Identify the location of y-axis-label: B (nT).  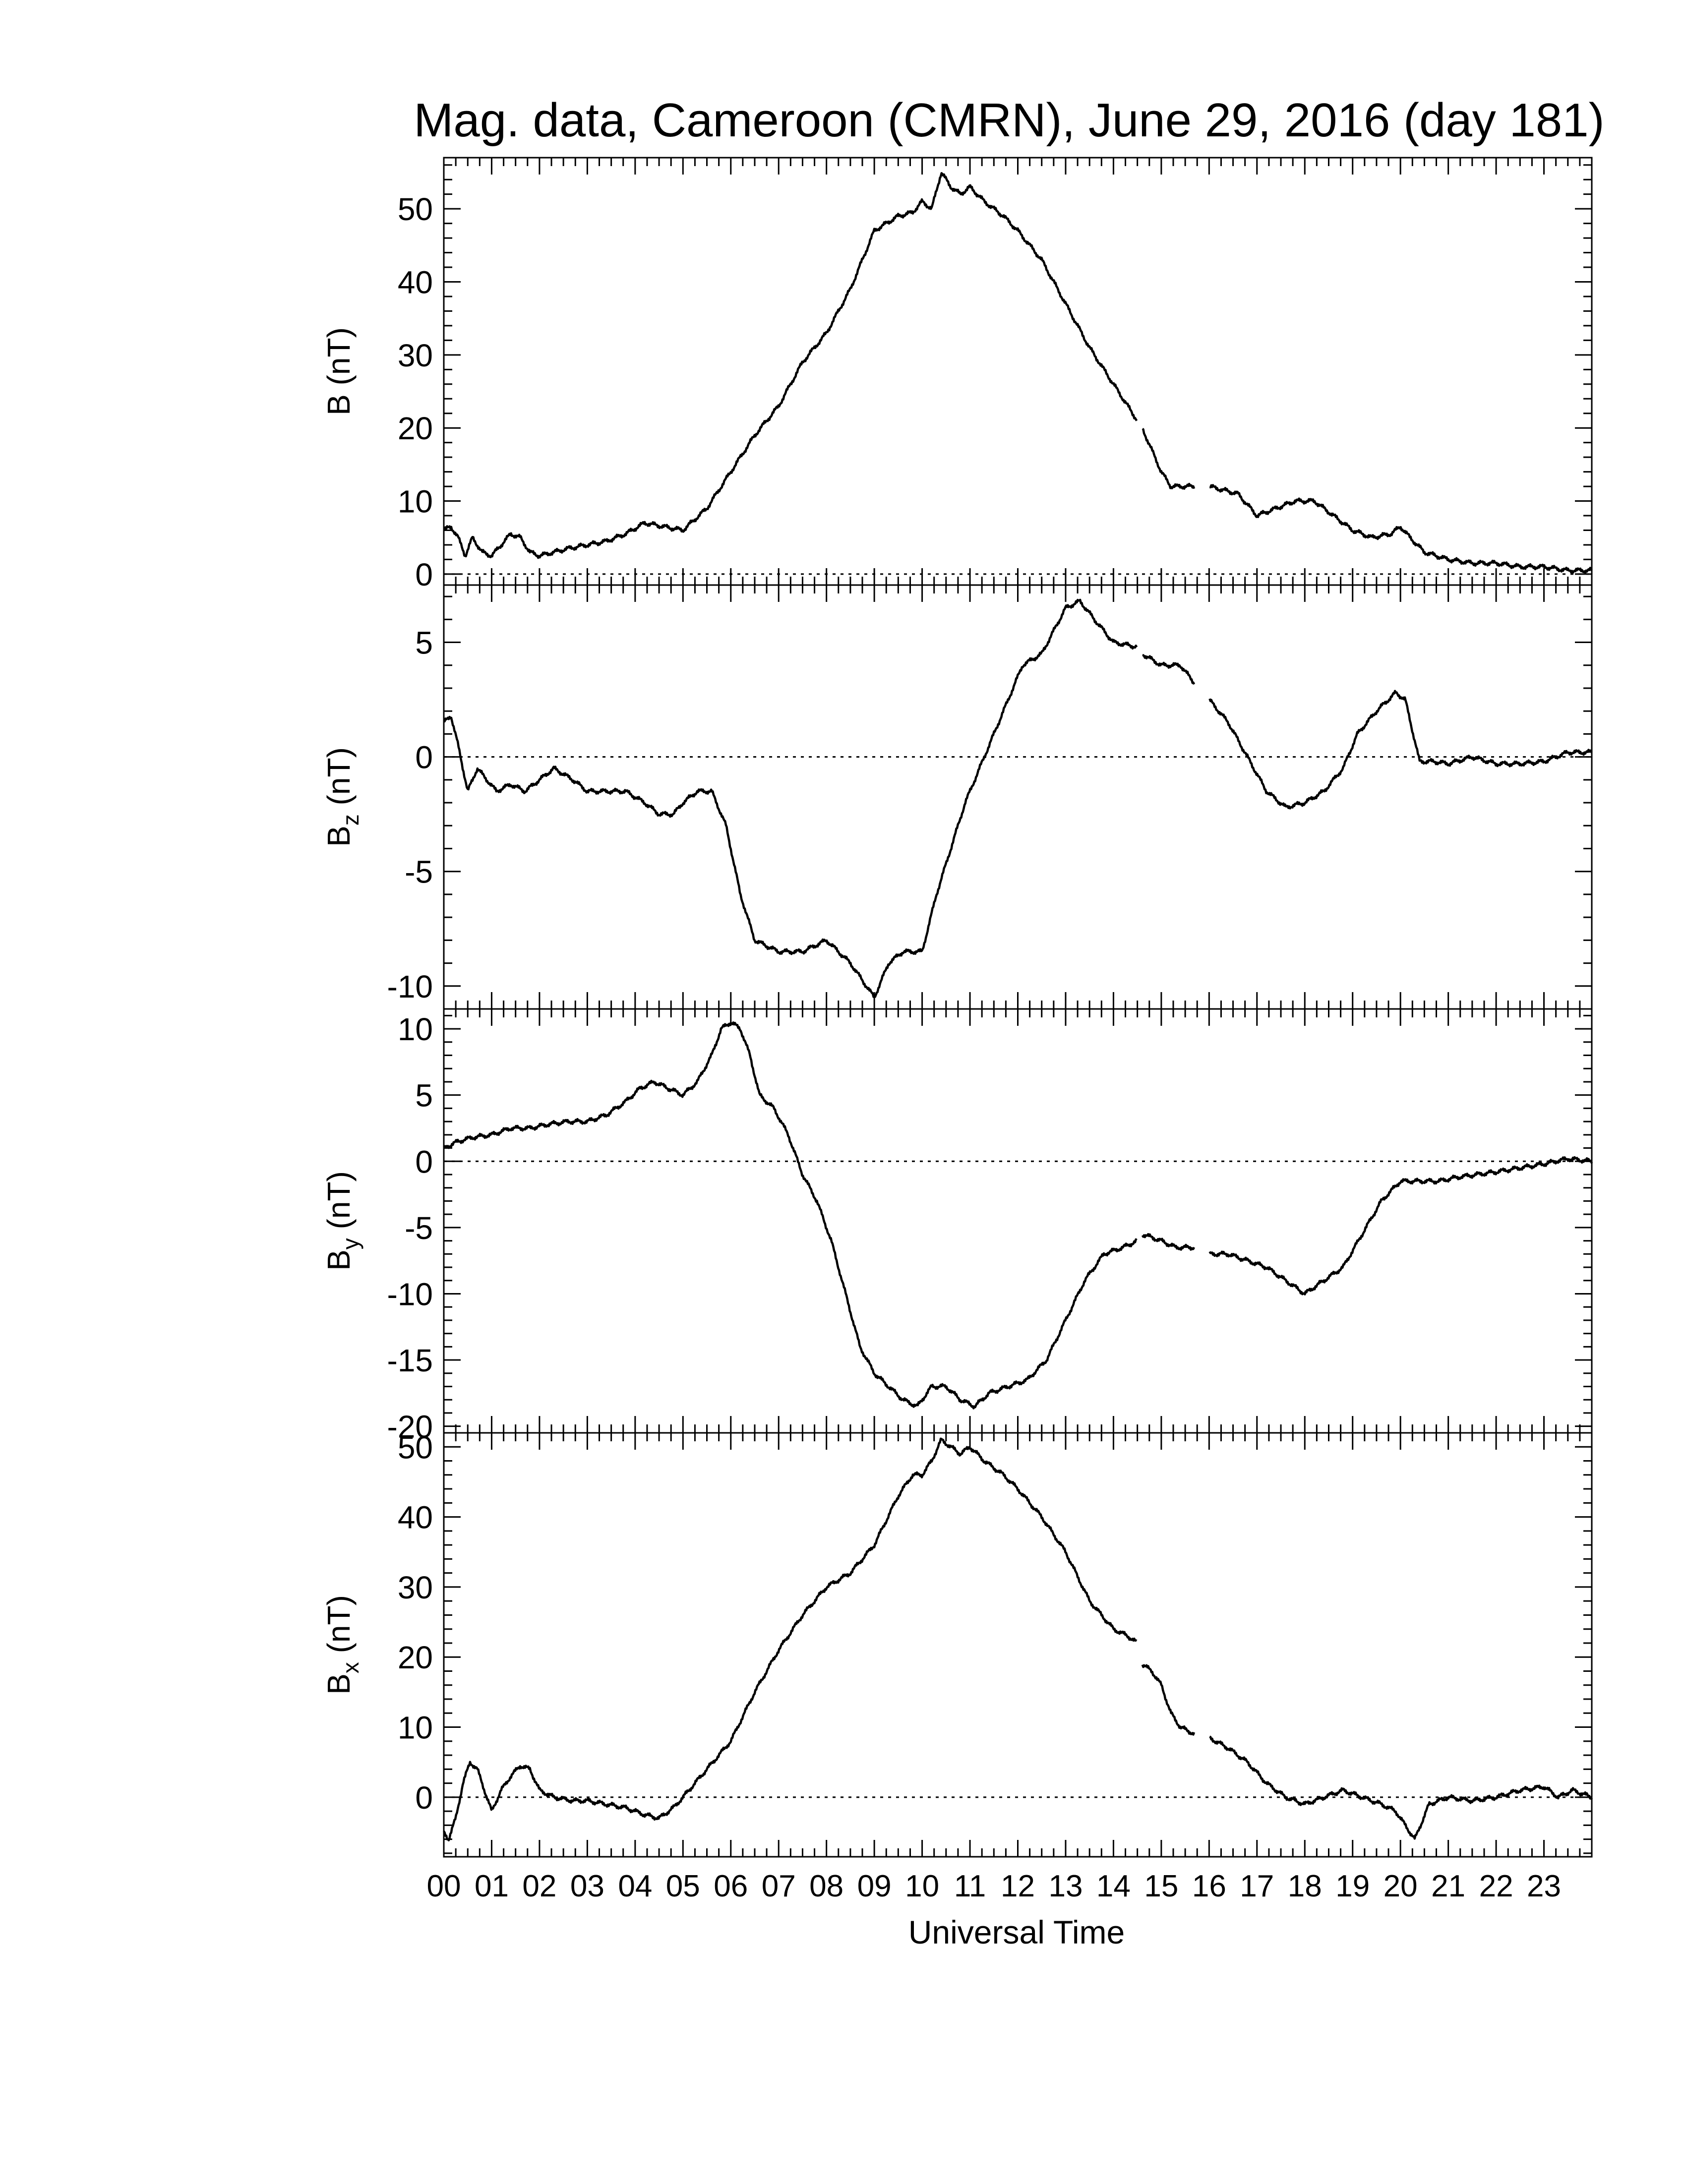
(339, 371).